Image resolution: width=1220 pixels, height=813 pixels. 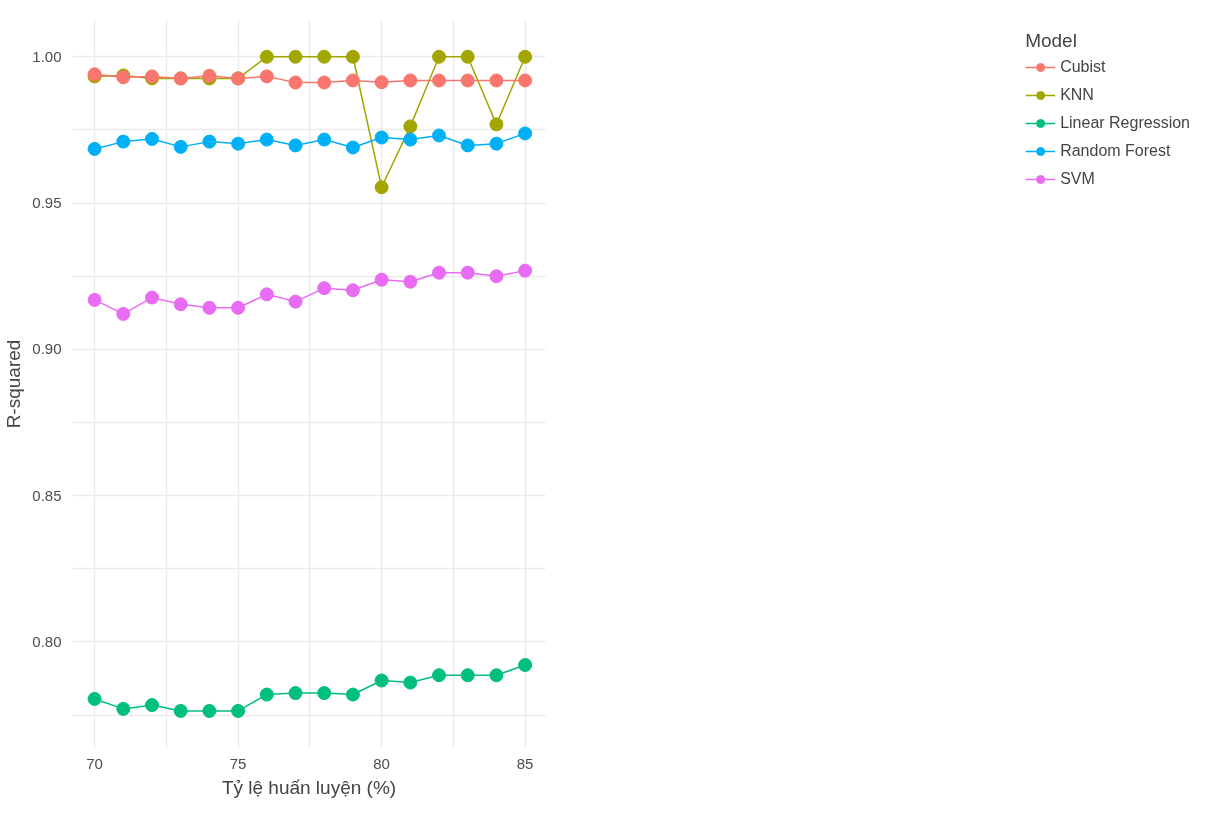 What do you see at coordinates (47, 495) in the screenshot?
I see `y-tick-label: 0.85` at bounding box center [47, 495].